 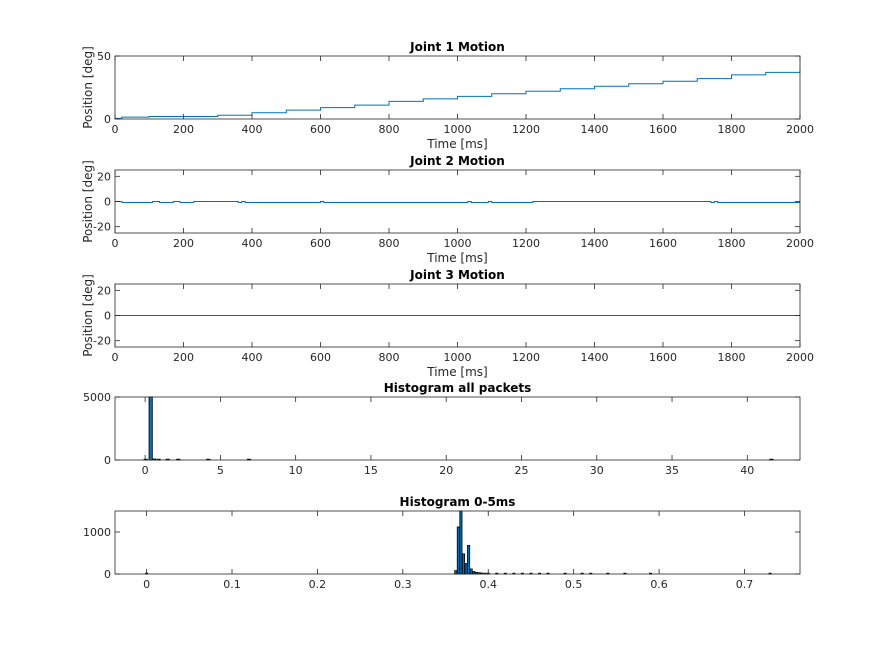 What do you see at coordinates (745, 584) in the screenshot?
I see `x-tick-label: 0.7` at bounding box center [745, 584].